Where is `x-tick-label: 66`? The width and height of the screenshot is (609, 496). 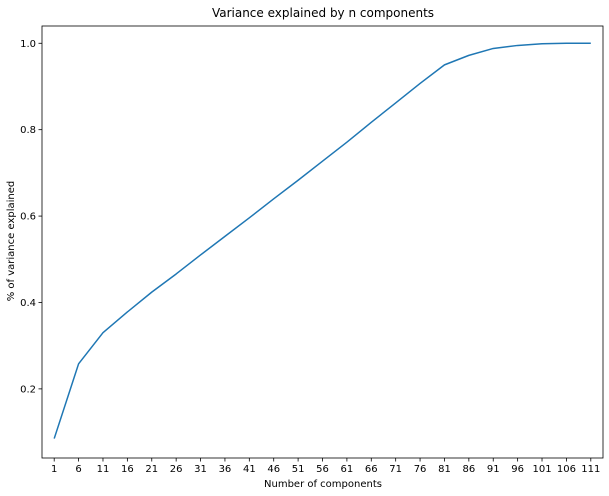
x-tick-label: 66 is located at coordinates (371, 469).